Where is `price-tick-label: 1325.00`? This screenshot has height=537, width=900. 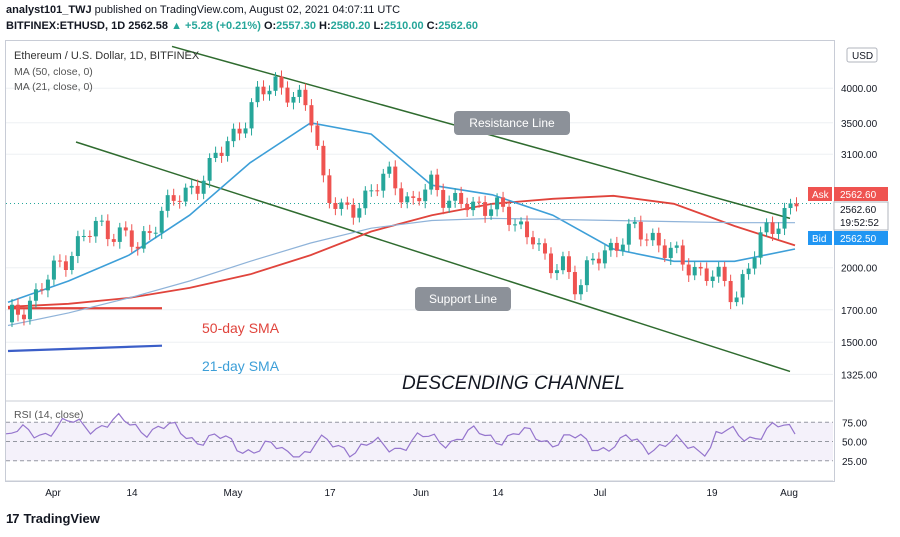
price-tick-label: 1325.00 is located at coordinates (859, 375).